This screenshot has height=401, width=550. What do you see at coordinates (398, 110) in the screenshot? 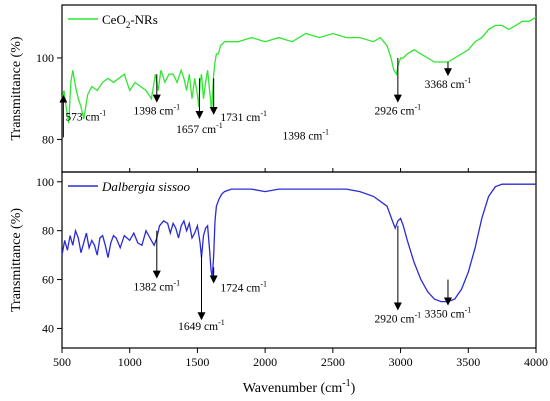
I see `top-peak-label: 2926 cm-1` at bounding box center [398, 110].